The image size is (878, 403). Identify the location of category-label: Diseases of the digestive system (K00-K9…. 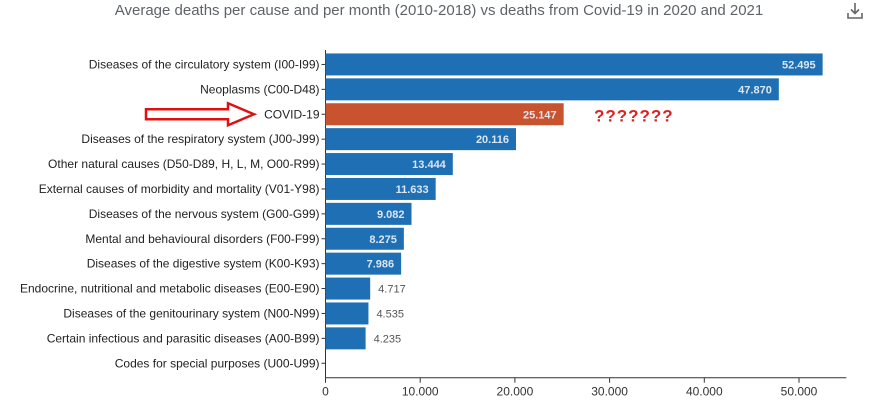
(203, 264).